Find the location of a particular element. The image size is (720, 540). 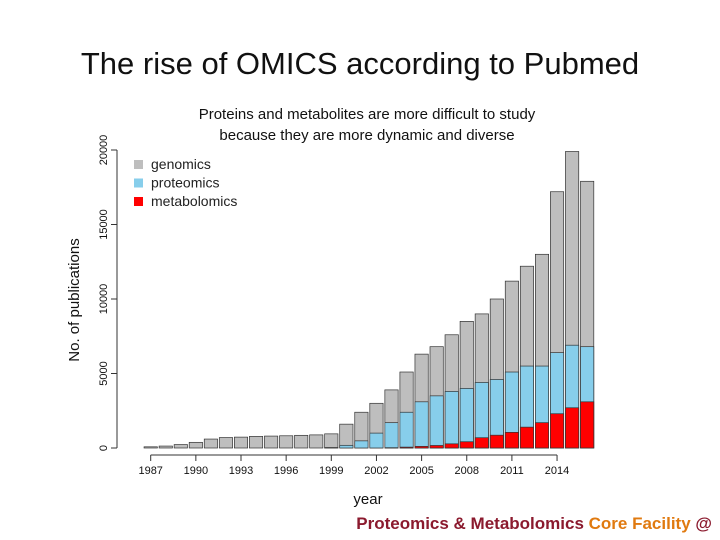

bar-metabolomics-2012 is located at coordinates (526, 437).